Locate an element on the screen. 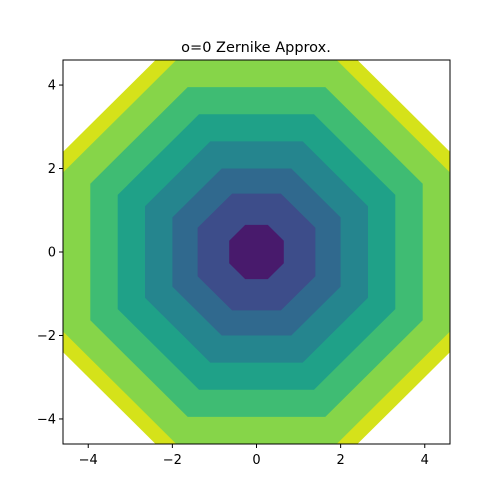 This screenshot has width=500, height=500. y-tick-label: −2 is located at coordinates (46, 336).